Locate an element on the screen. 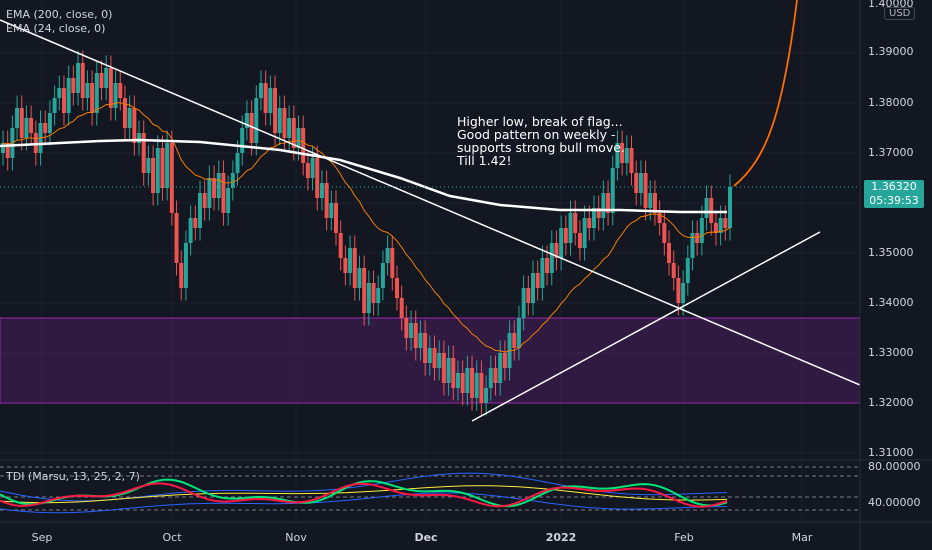  tdi-label-80: 80.00000 is located at coordinates (894, 466).